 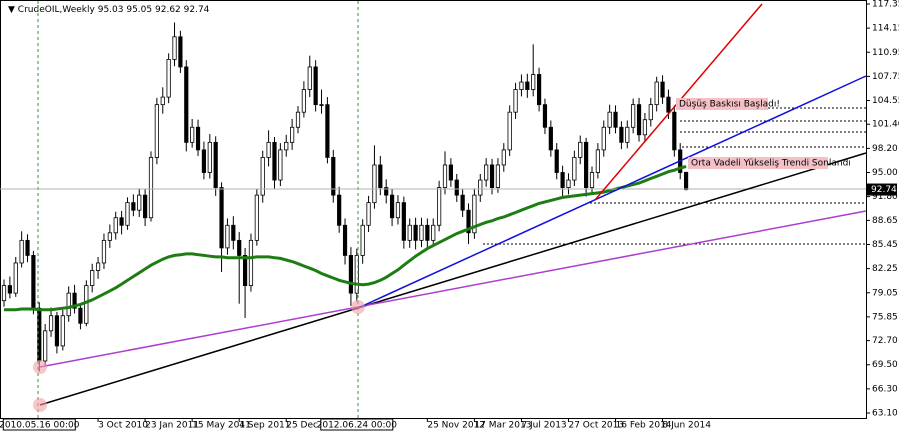 What do you see at coordinates (885, 29) in the screenshot?
I see `y-tick-label: 114.15` at bounding box center [885, 29].